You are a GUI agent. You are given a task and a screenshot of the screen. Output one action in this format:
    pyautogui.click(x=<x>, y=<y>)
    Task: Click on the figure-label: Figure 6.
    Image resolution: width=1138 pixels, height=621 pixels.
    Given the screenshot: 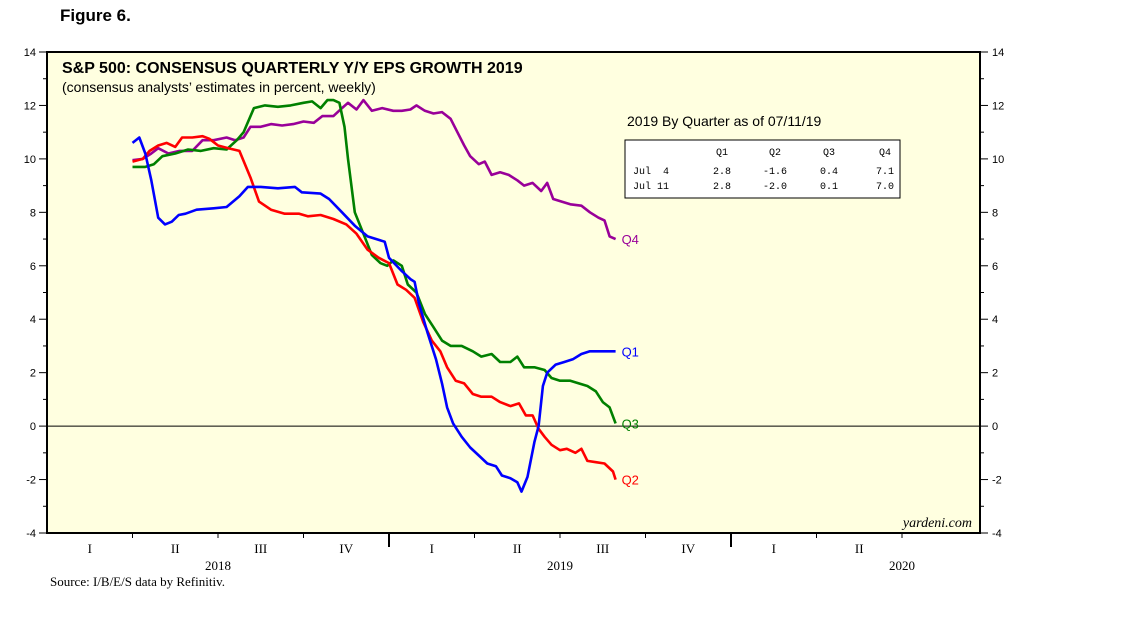 What is the action you would take?
    pyautogui.click(x=95, y=15)
    